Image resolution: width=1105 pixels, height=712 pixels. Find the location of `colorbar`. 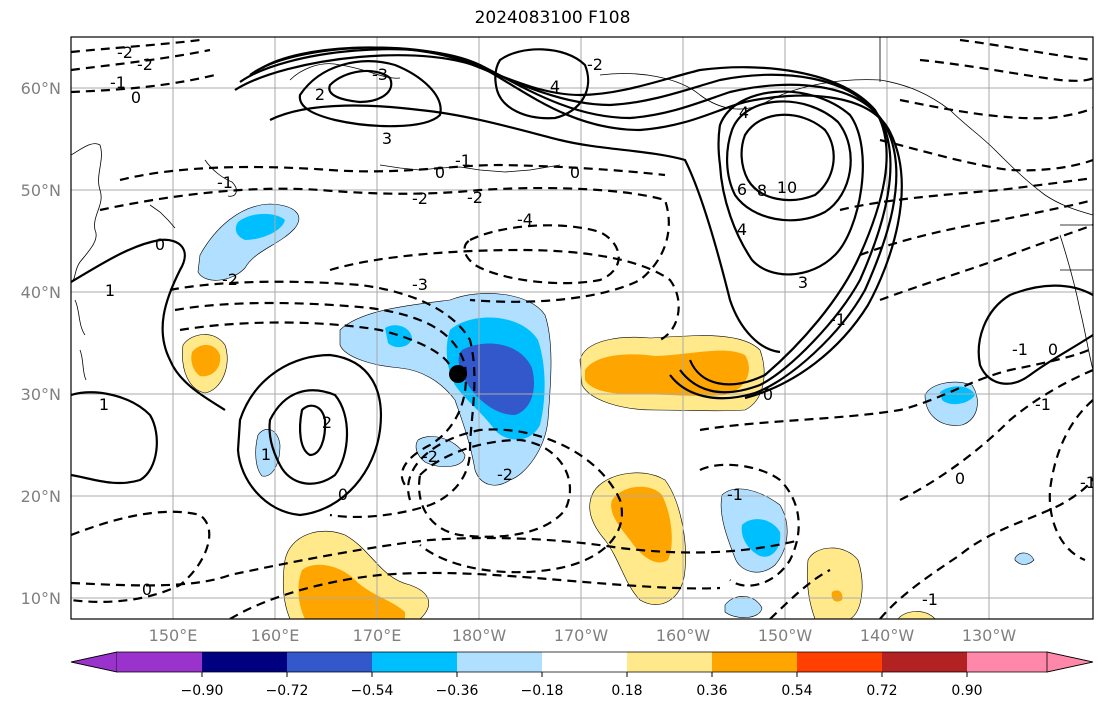

colorbar is located at coordinates (582, 662).